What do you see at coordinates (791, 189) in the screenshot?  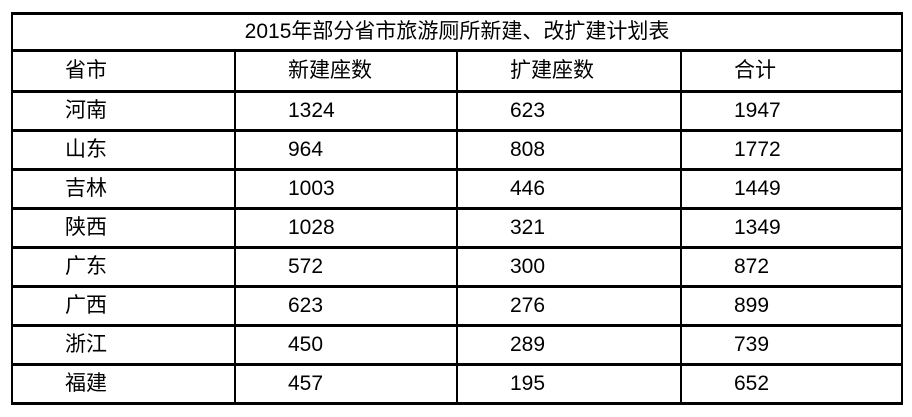 I see `cell-total: 1449` at bounding box center [791, 189].